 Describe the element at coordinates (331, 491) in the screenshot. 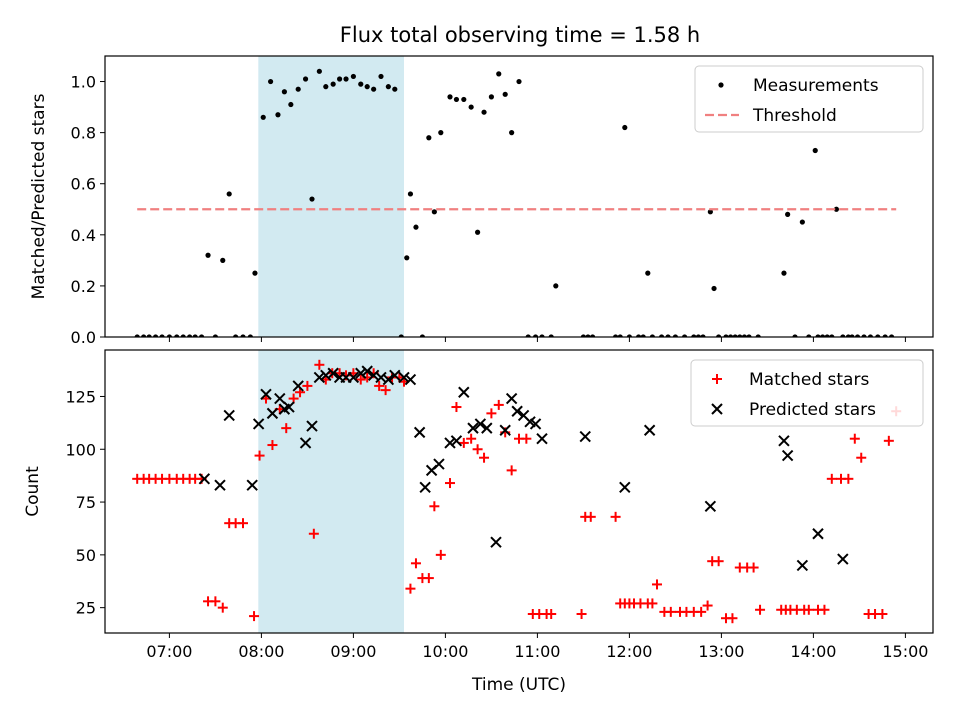

I see `shaded-interval` at that location.